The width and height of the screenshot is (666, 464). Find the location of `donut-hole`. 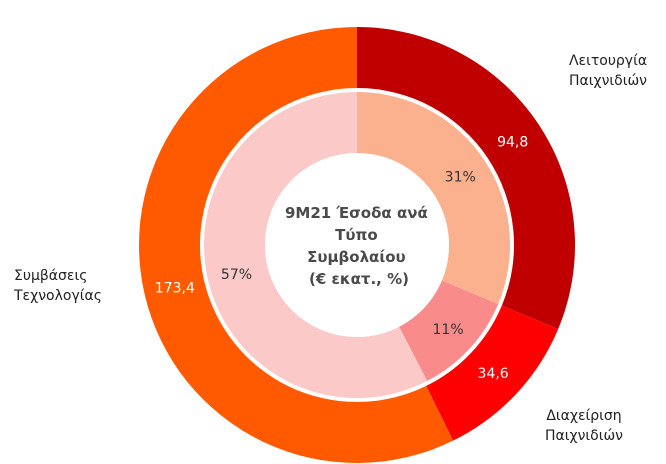

donut-hole is located at coordinates (357, 245).